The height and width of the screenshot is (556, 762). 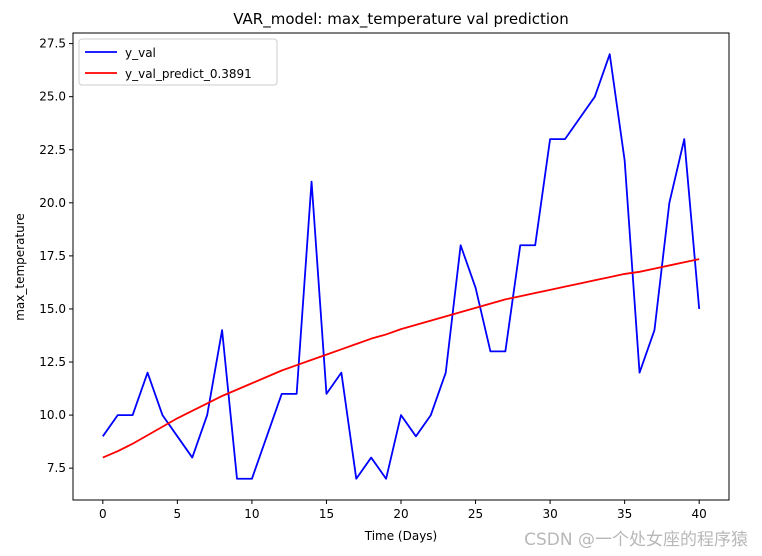 I want to click on x-tick-label: 0, so click(x=103, y=514).